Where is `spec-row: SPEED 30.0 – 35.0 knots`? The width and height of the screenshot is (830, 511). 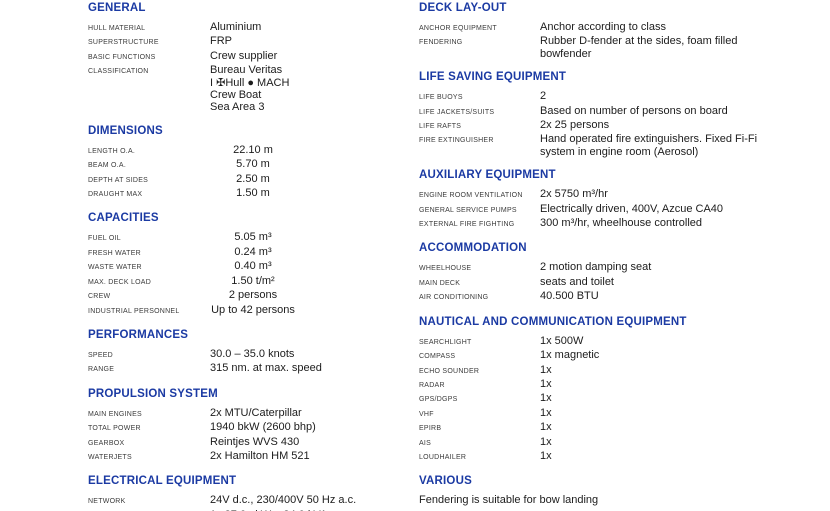 spec-row: SPEED 30.0 – 35.0 knots is located at coordinates (243, 355).